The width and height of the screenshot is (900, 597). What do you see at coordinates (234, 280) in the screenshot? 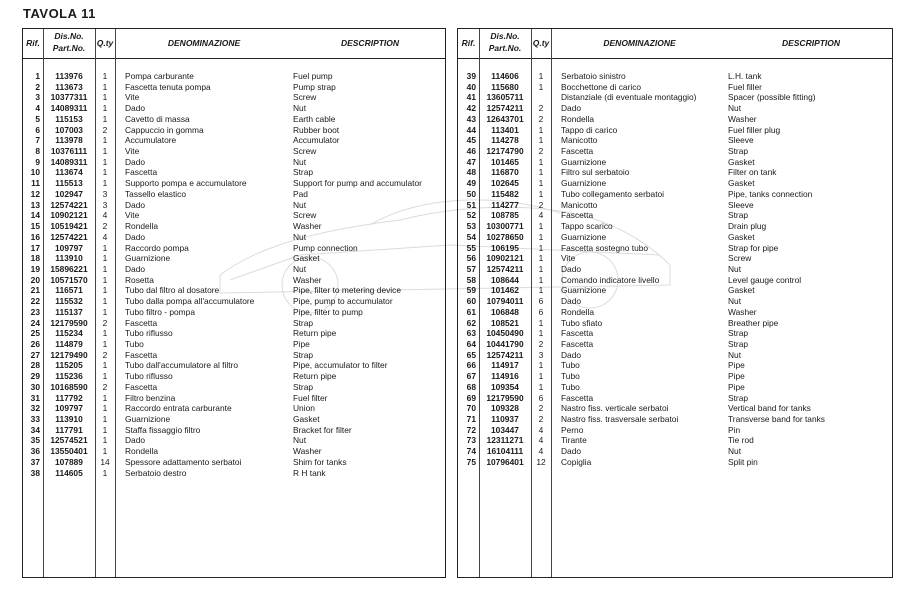
I see `table-row: 20 10571570 1 Rosetta Washer` at bounding box center [234, 280].